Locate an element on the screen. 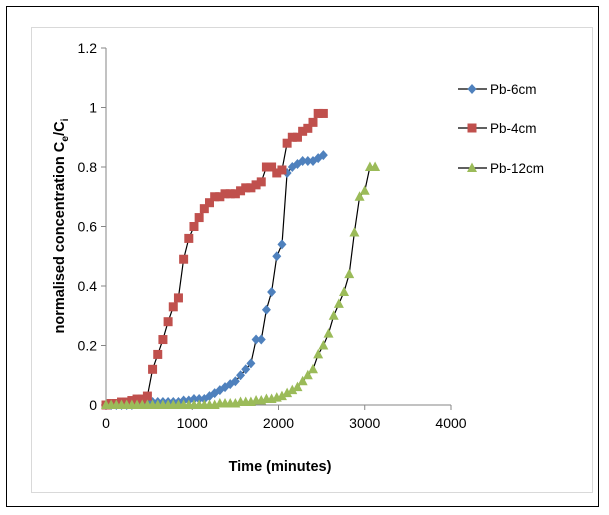 The height and width of the screenshot is (515, 609). y-tick-label: 0 is located at coordinates (93, 405).